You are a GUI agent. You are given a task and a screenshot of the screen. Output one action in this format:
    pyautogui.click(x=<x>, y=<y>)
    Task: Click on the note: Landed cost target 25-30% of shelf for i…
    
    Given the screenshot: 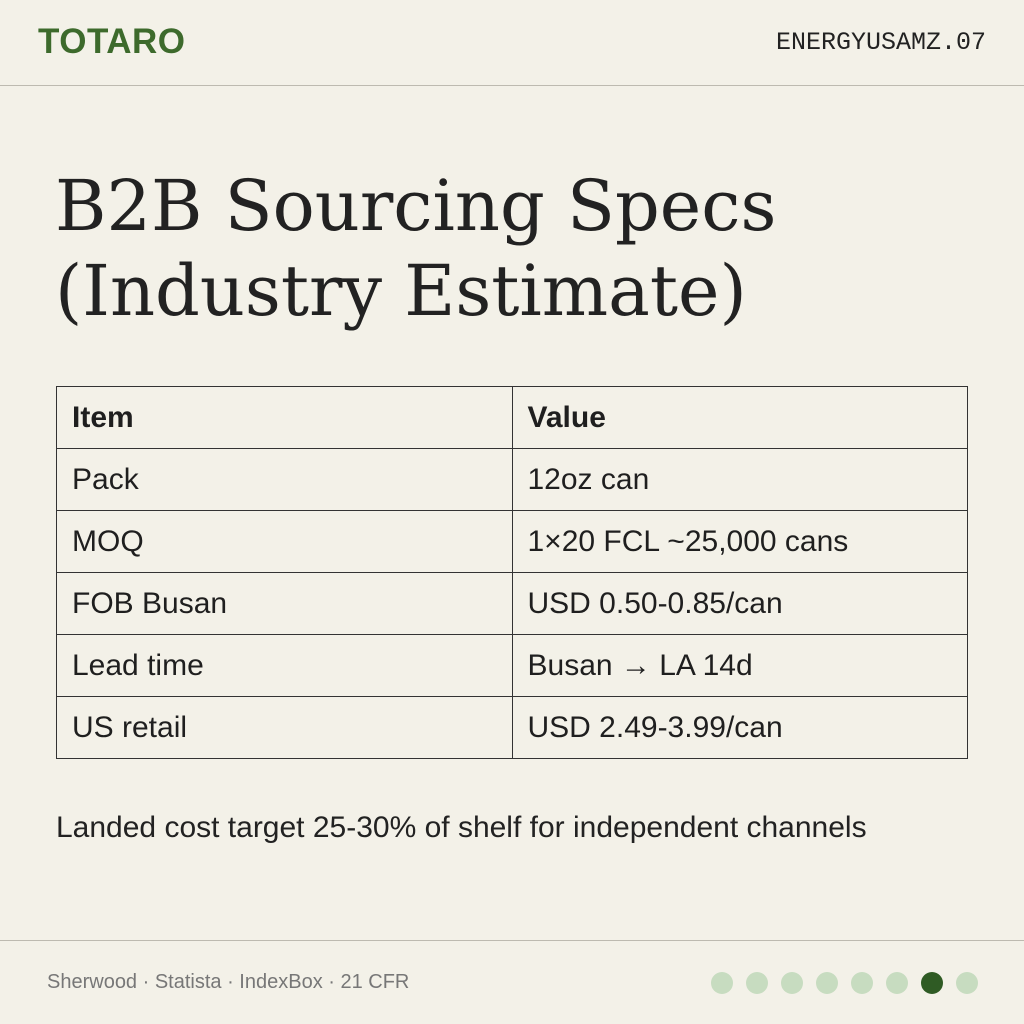 What is the action you would take?
    pyautogui.click(x=461, y=827)
    